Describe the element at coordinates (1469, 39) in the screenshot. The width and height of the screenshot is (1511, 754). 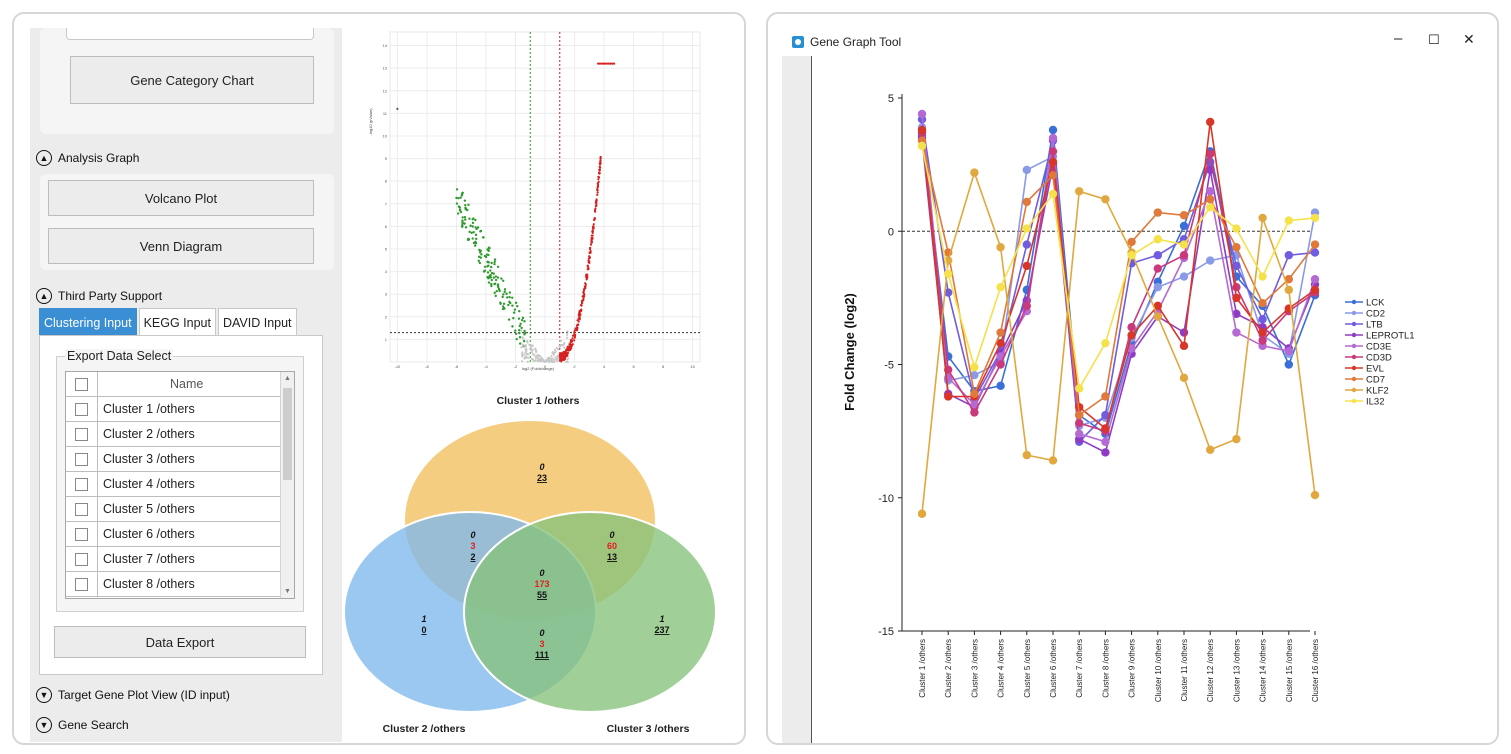
I see `close-icon: ✕` at that location.